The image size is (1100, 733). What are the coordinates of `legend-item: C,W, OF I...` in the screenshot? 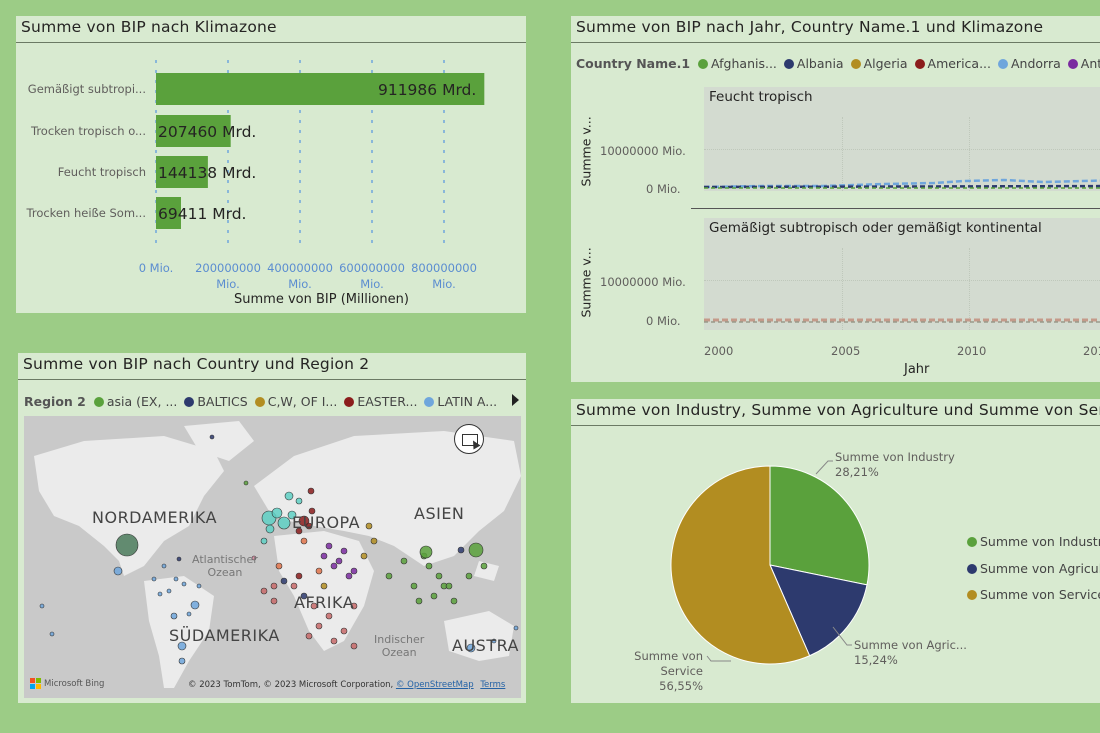 It's located at (295, 401).